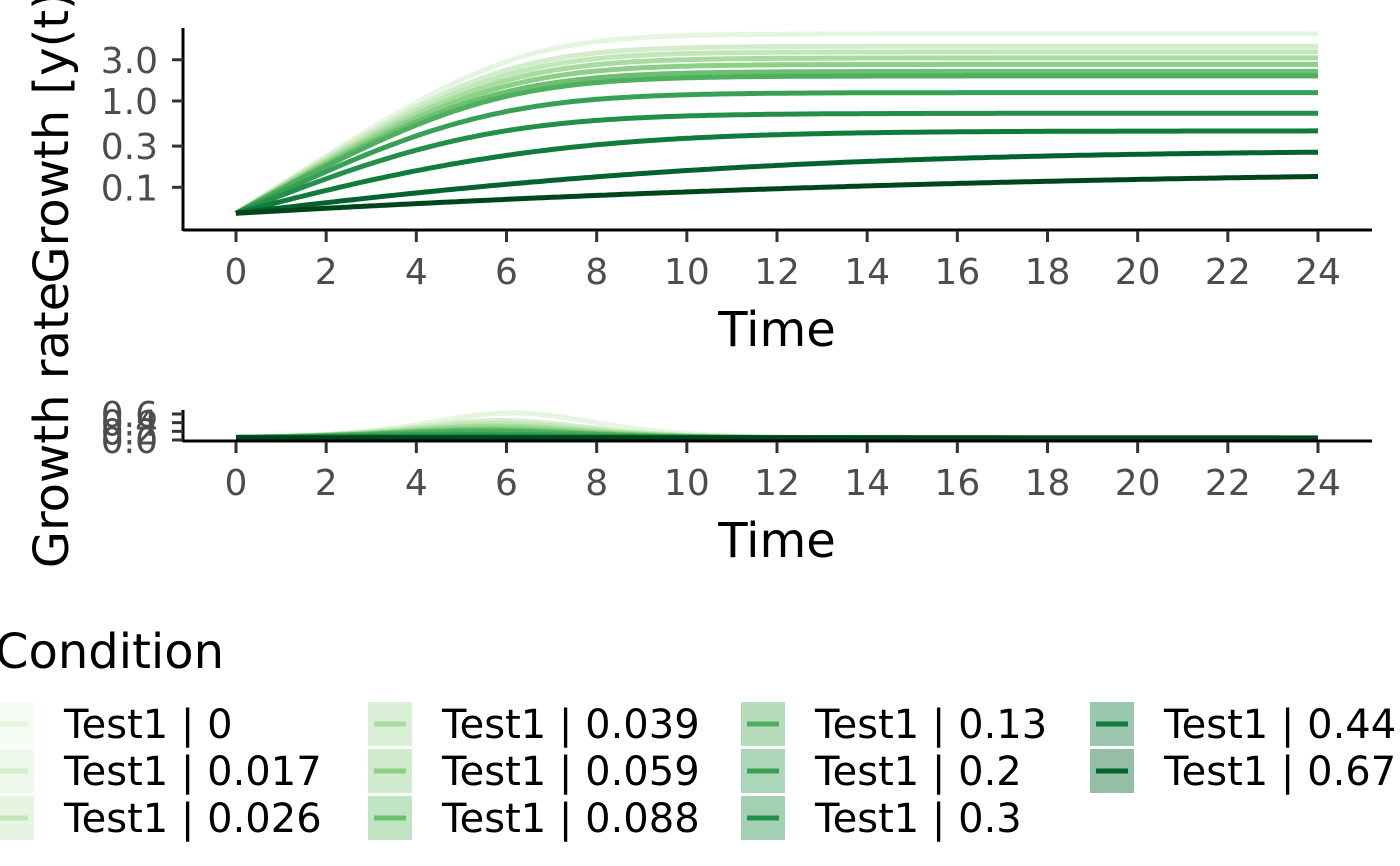 This screenshot has width=1400, height=866. I want to click on rate-x-tick-label-9: 18, so click(1048, 483).